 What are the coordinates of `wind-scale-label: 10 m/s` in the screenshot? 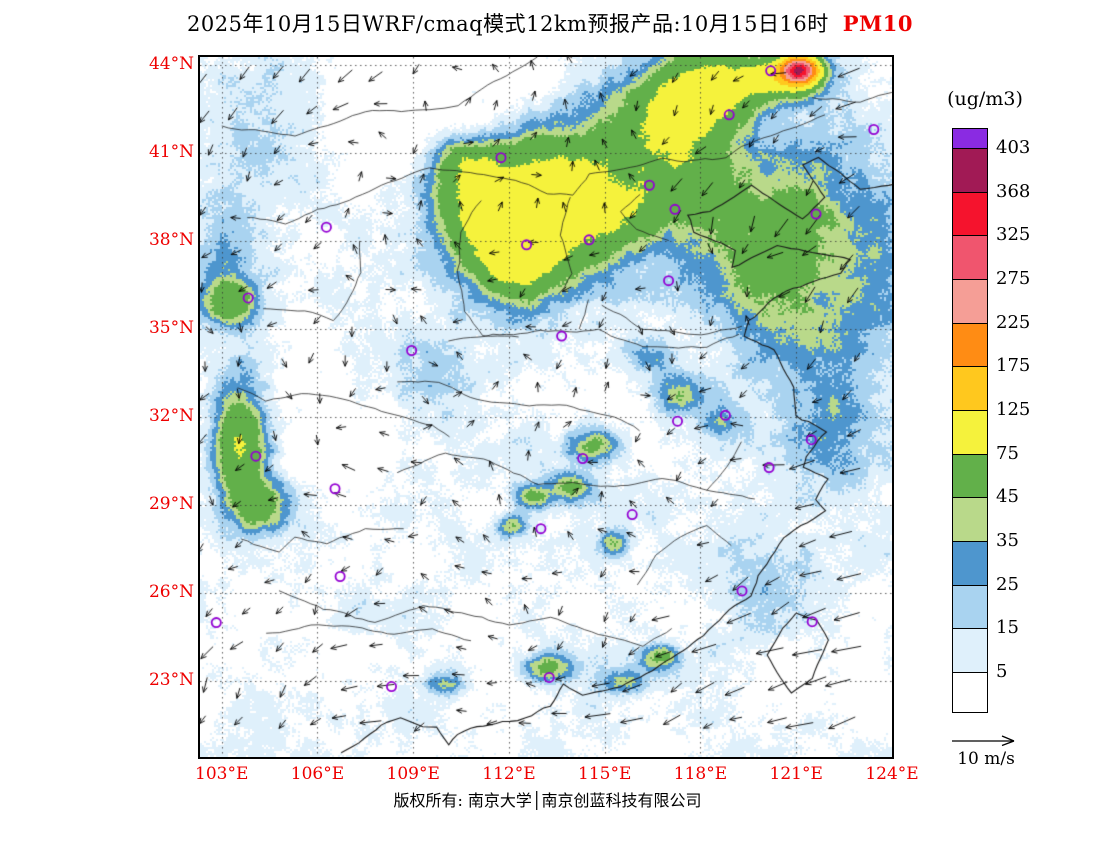 It's located at (986, 759).